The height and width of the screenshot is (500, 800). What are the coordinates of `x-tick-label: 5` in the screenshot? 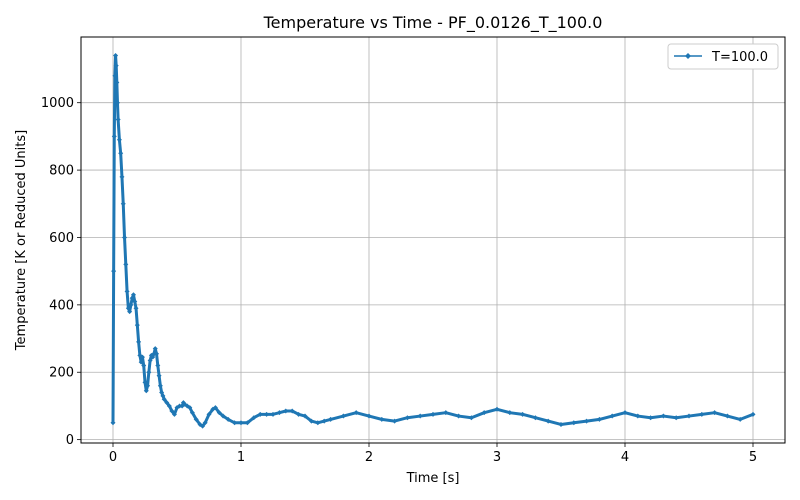 It's located at (753, 457).